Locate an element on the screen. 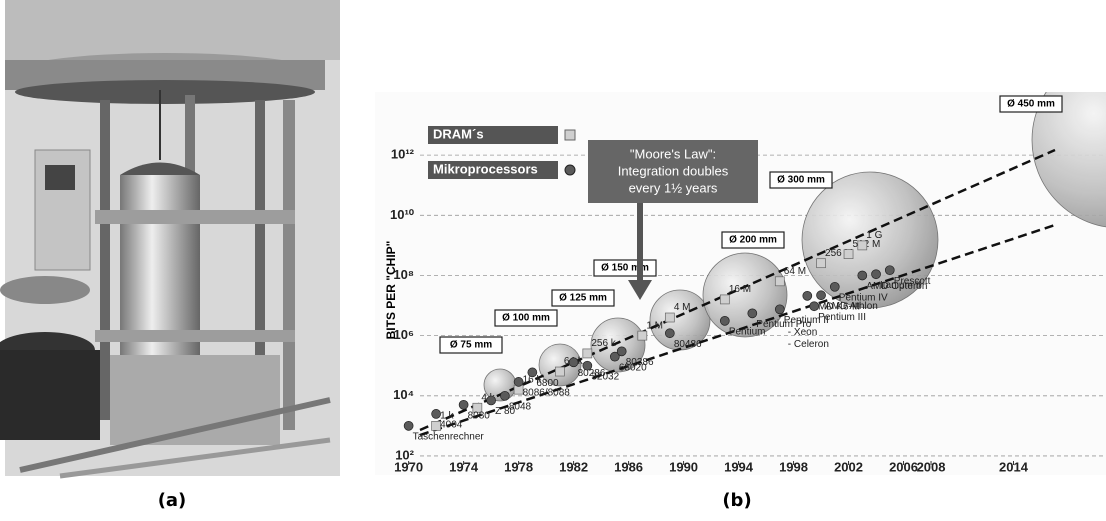 This screenshot has width=1106, height=521. x-tick-label: 1974 is located at coordinates (464, 466).